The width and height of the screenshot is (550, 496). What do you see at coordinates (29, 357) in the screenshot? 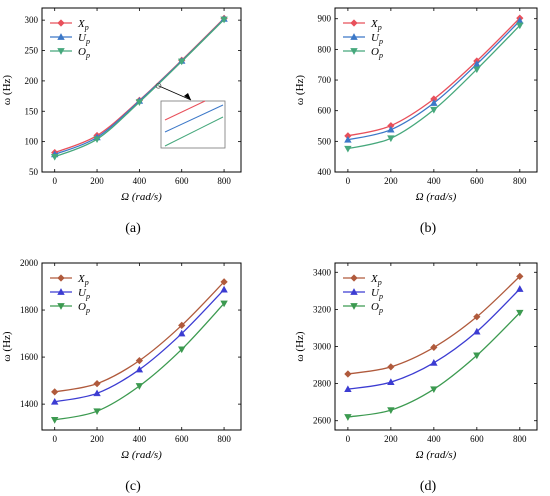
I see `y-tick-label: 1600` at bounding box center [29, 357].